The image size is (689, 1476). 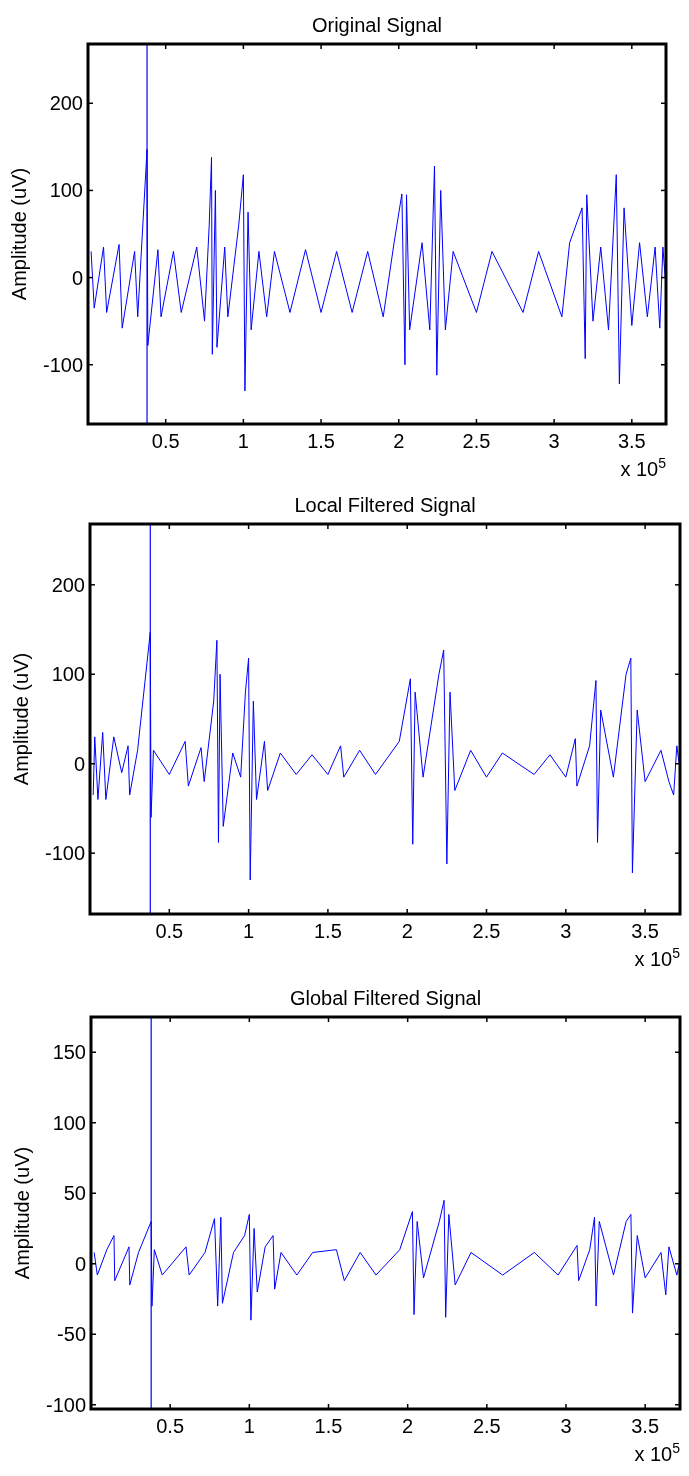 What do you see at coordinates (69, 1052) in the screenshot?
I see `y-tick-label: 150` at bounding box center [69, 1052].